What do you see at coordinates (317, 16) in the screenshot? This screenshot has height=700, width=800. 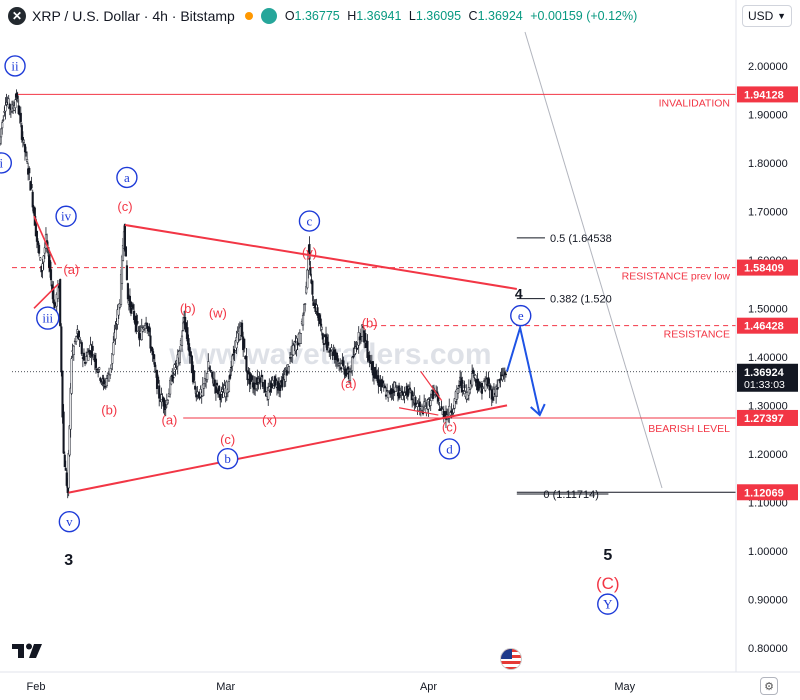 I see `ohlc-open: 1.36775` at bounding box center [317, 16].